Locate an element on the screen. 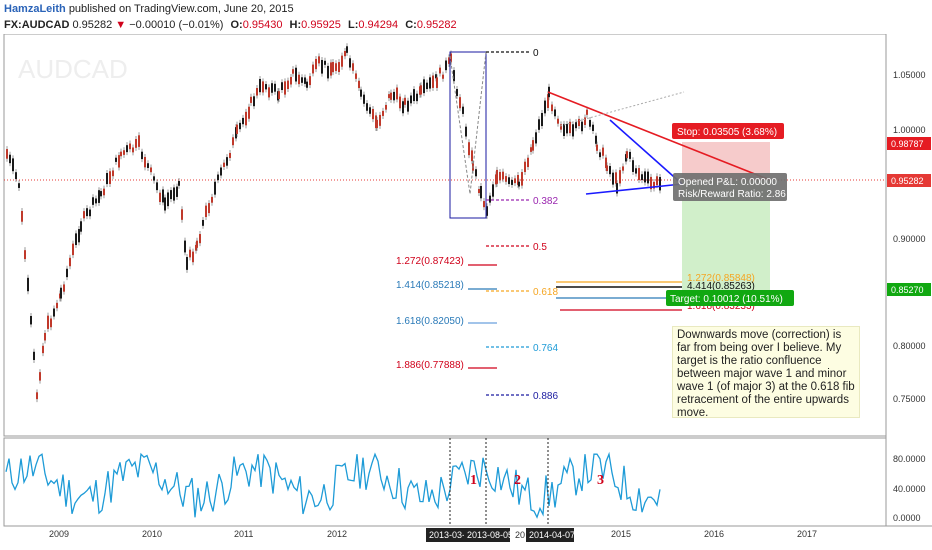 The width and height of the screenshot is (932, 550). cursor-date-2: 2013-08-05 is located at coordinates (490, 535).